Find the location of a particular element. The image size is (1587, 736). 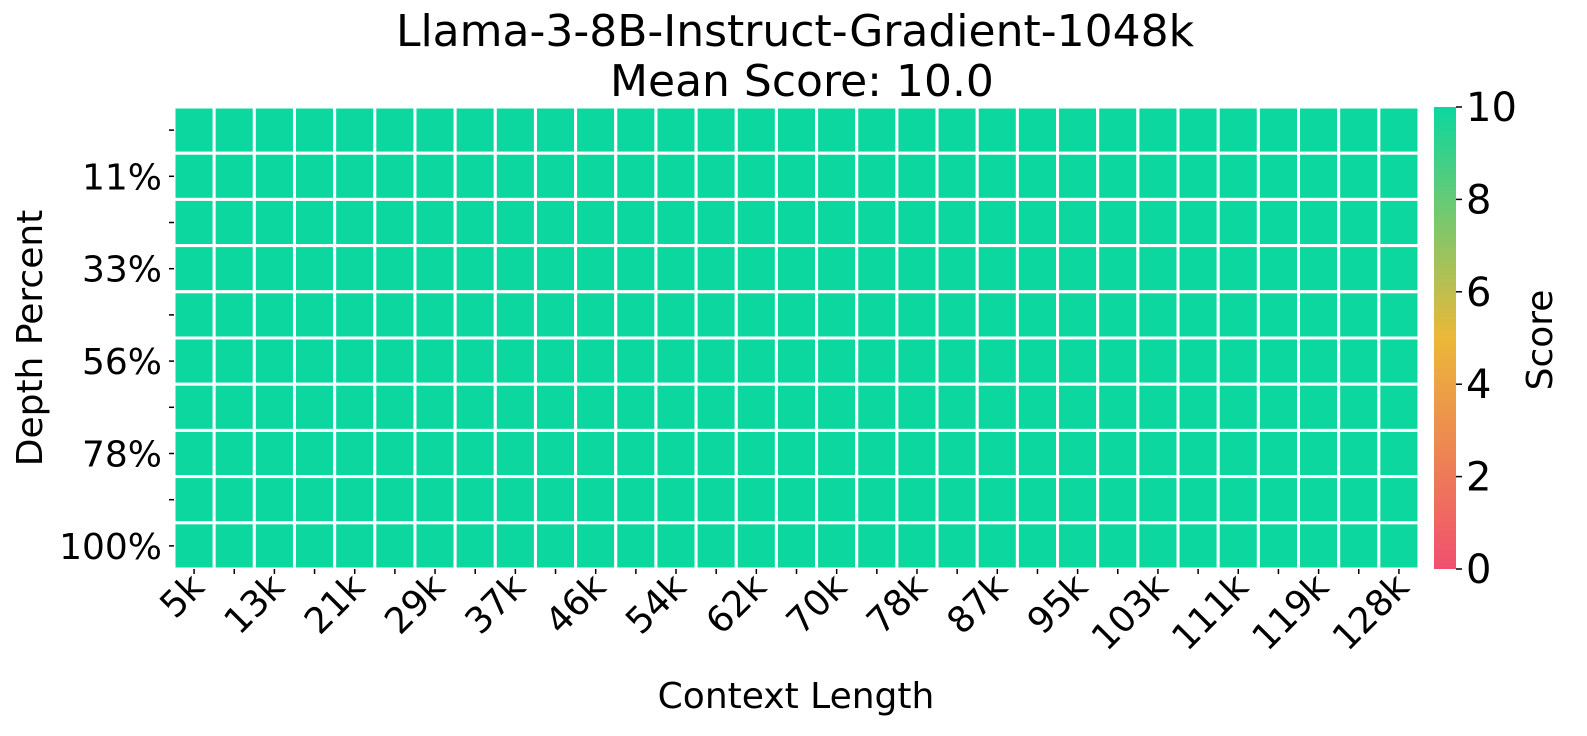

x-tick-label: 70k is located at coordinates (817, 604).